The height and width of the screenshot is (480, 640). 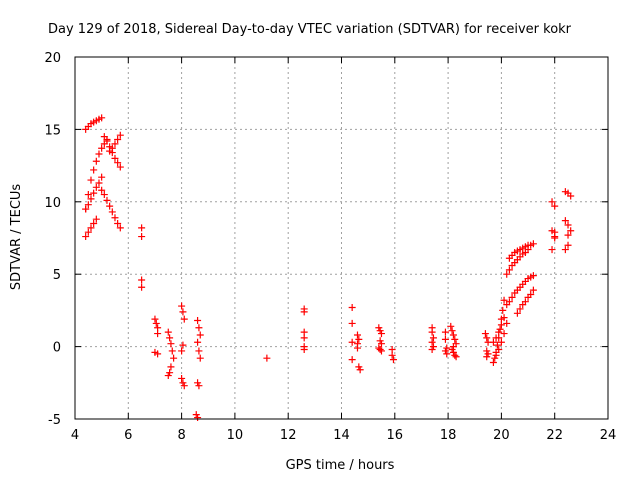 I want to click on x-tick-label: 24, so click(x=608, y=435).